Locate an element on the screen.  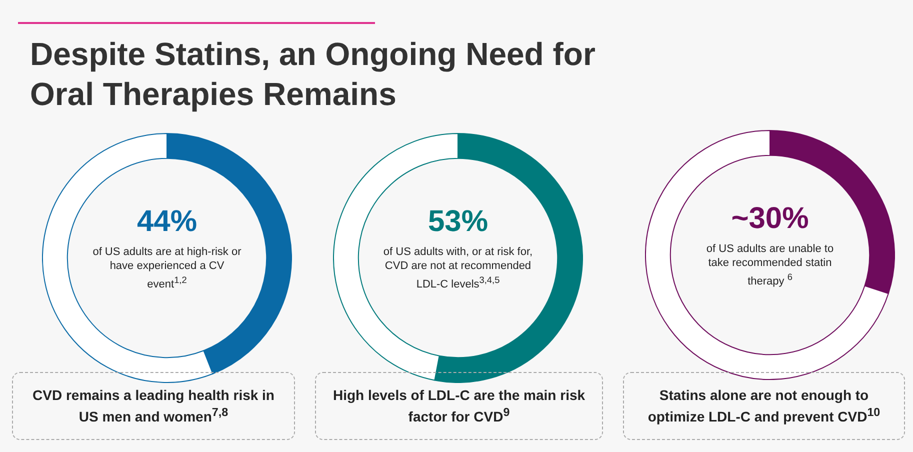
text: CVD remains a leading health risk in US men and women$^{7,8}$ is located at coordinates (154, 406).